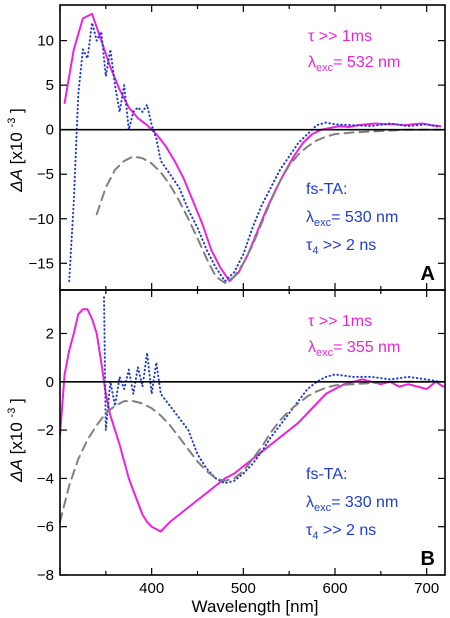  What do you see at coordinates (364, 502) in the screenshot?
I see `lambda-value: = 330 nm` at bounding box center [364, 502].